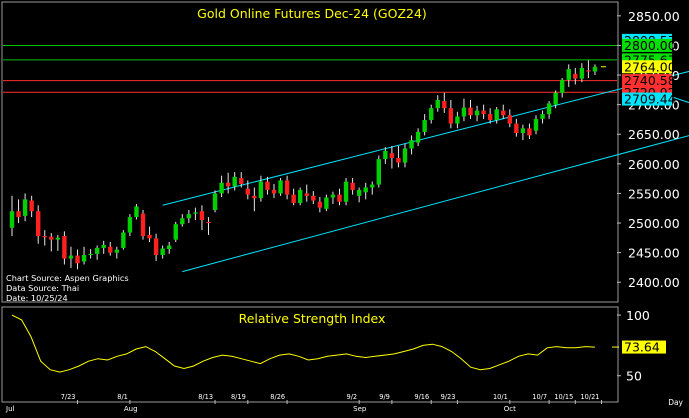 This screenshot has height=418, width=689. What do you see at coordinates (238, 397) in the screenshot?
I see `x-tick-label: 8/19` at bounding box center [238, 397].